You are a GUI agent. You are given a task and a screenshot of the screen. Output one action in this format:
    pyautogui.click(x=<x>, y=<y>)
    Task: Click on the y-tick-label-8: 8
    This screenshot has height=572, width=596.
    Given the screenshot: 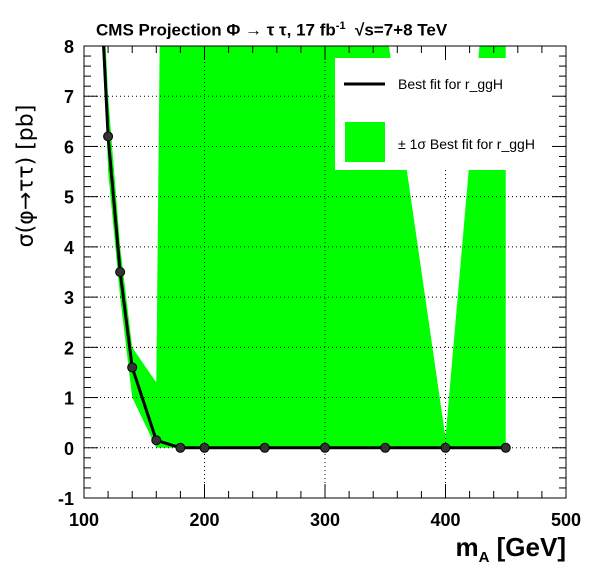 What is the action you would take?
    pyautogui.click(x=69, y=47)
    